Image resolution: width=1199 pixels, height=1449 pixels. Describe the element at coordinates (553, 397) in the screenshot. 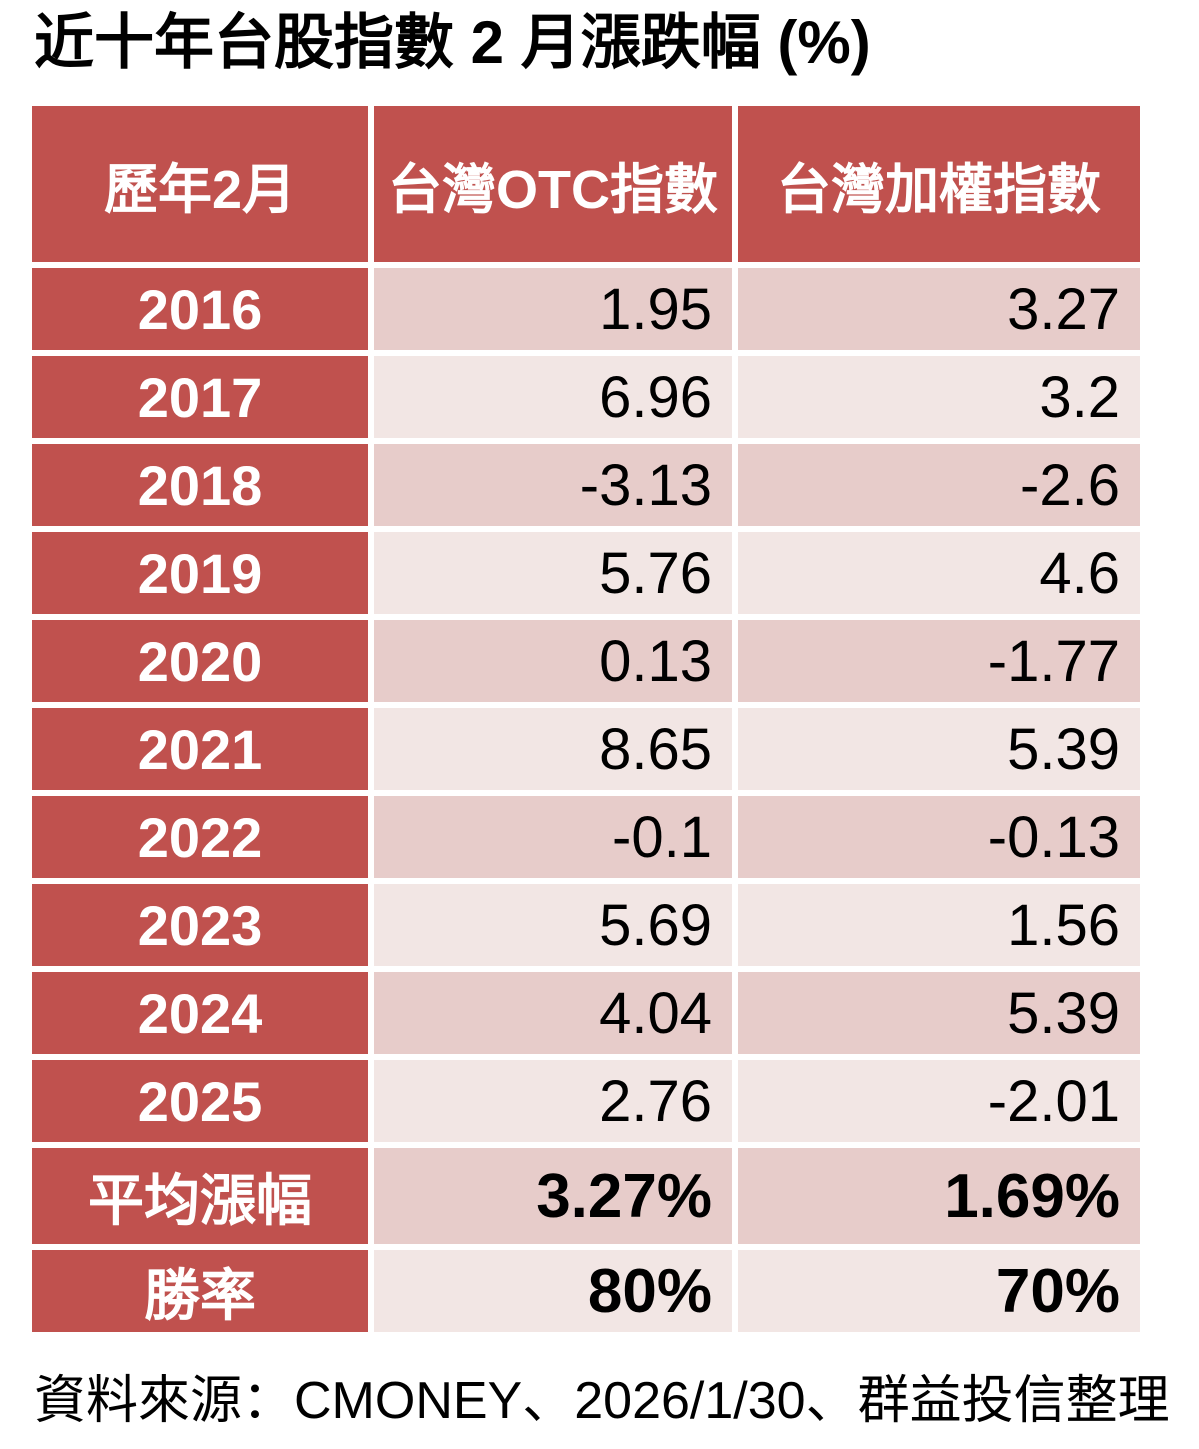

I see `otc-value-cell: 6.96` at that location.